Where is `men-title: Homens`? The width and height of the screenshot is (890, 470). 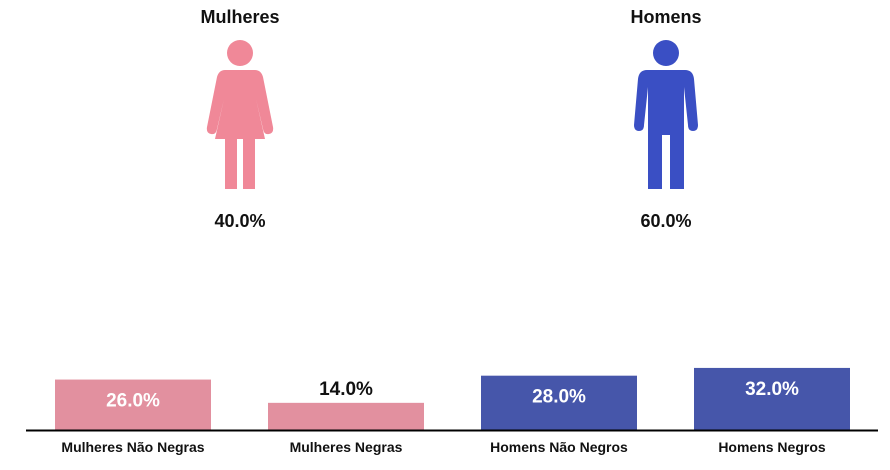 men-title: Homens is located at coordinates (666, 17).